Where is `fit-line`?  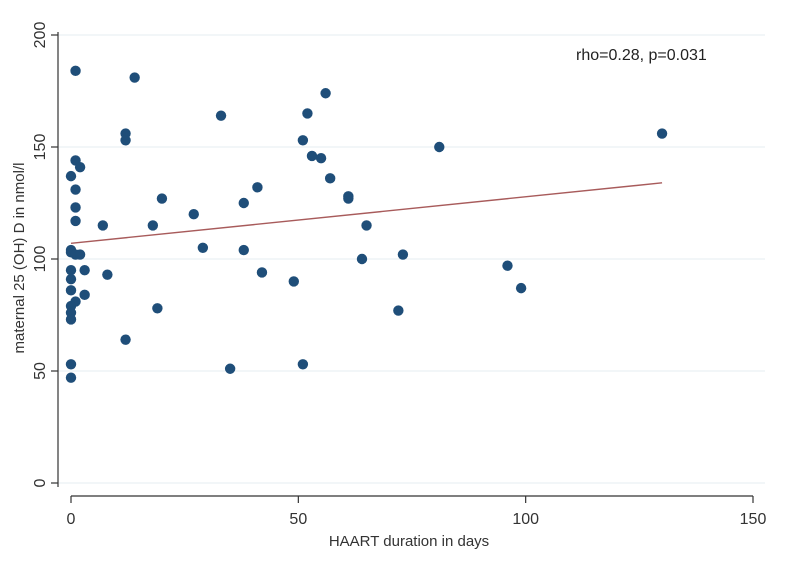
fit-line is located at coordinates (366, 213).